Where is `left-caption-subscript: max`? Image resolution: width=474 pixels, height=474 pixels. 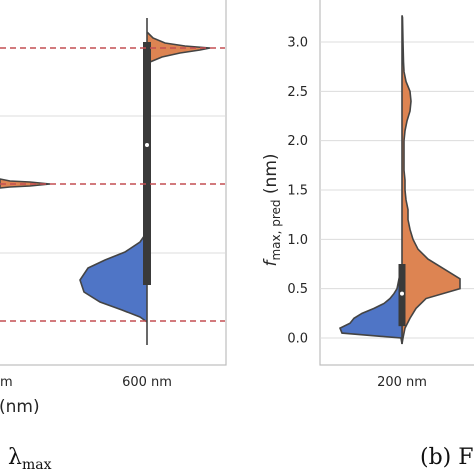 left-caption-subscript: max is located at coordinates (37, 465).